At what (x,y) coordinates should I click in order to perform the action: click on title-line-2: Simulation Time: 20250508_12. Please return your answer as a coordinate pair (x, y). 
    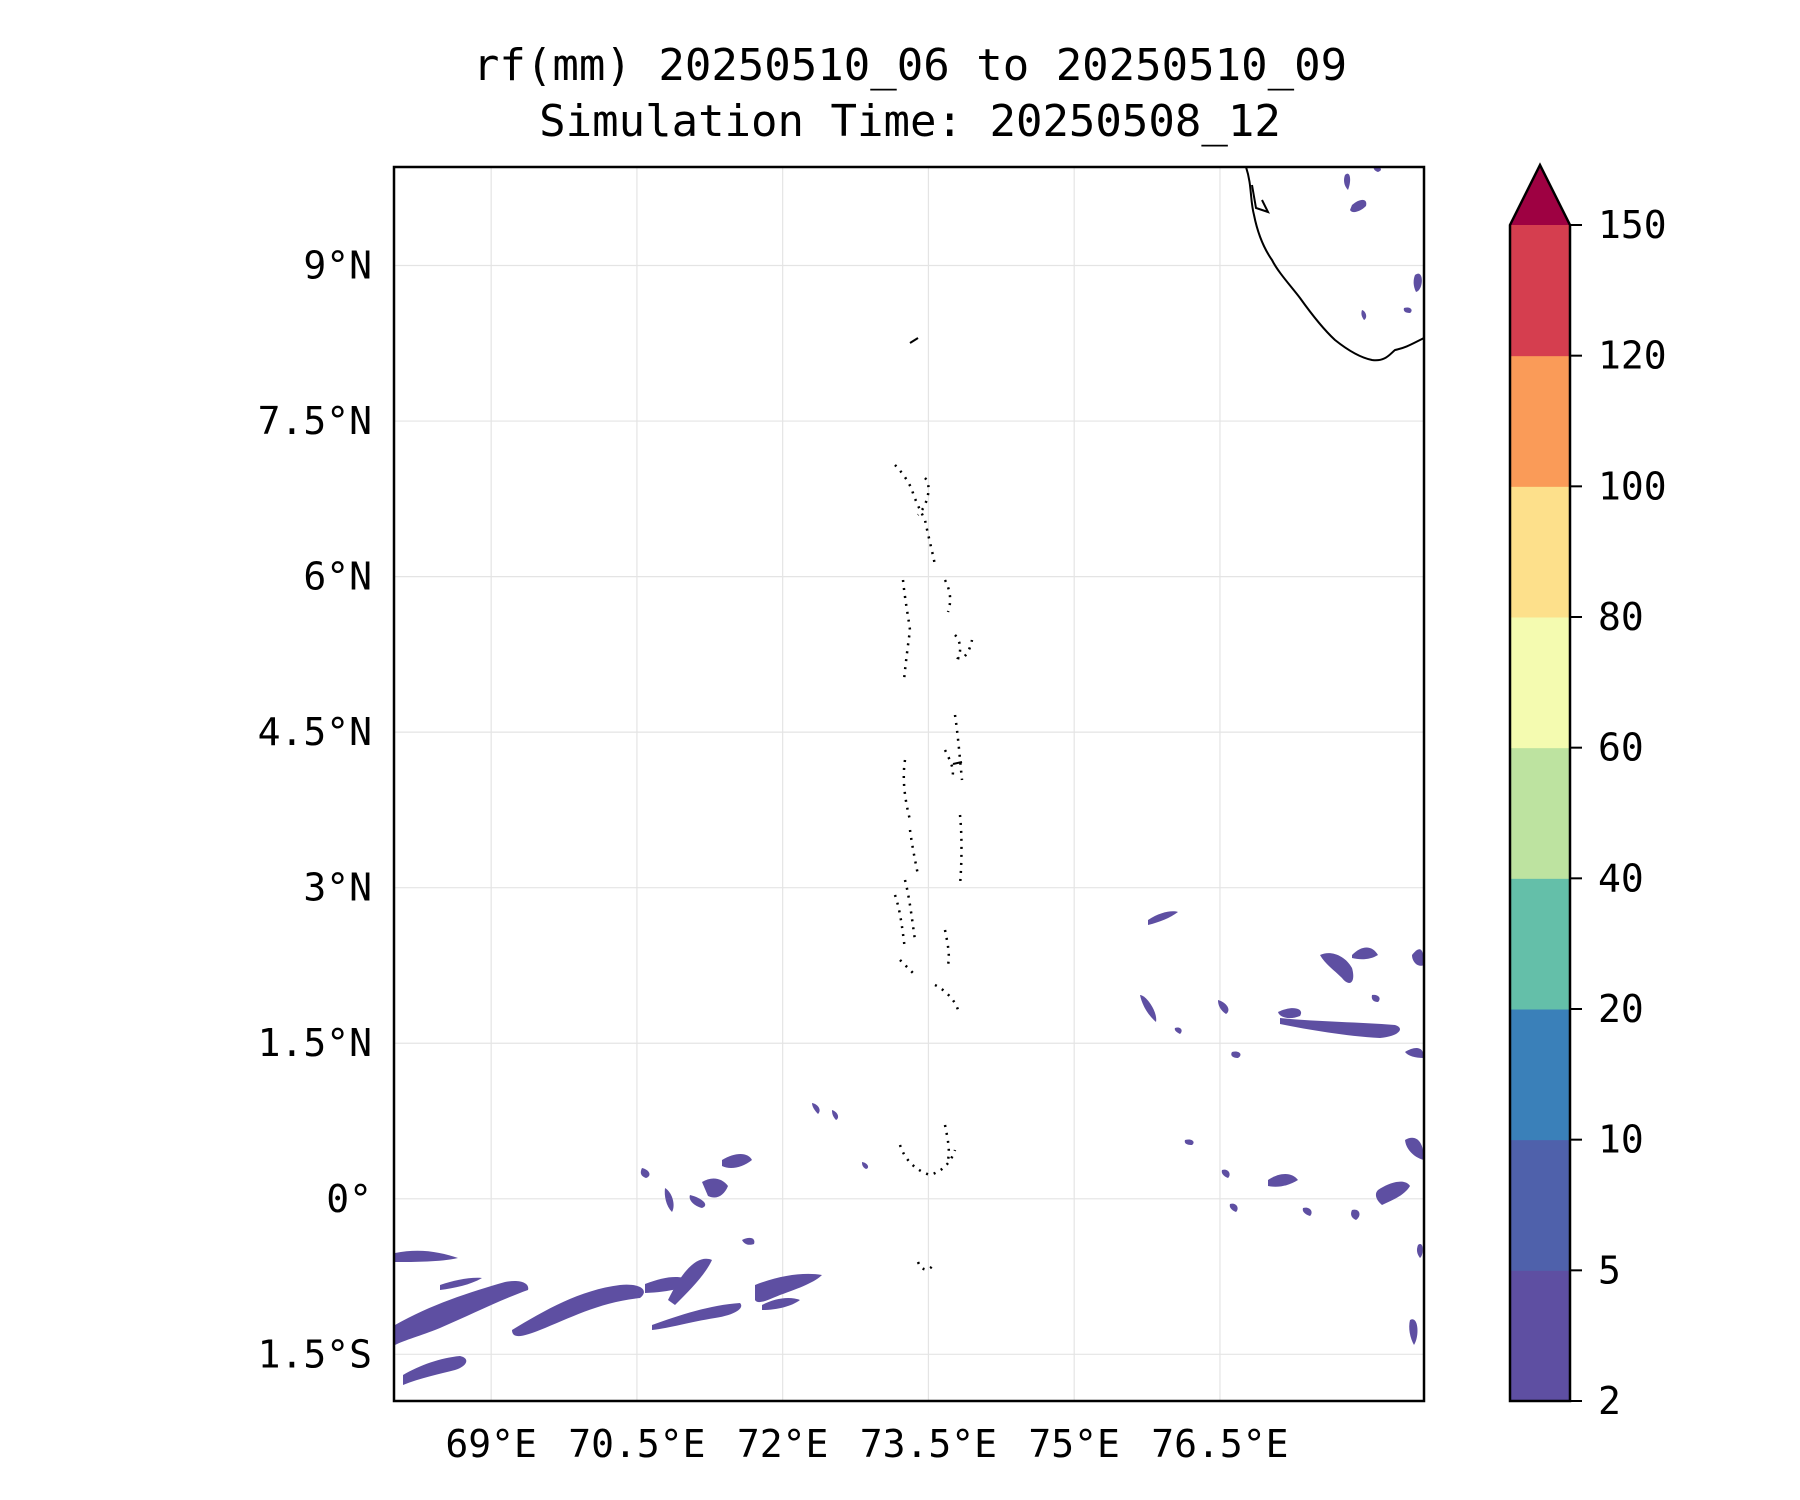
    Looking at the image, I should click on (910, 121).